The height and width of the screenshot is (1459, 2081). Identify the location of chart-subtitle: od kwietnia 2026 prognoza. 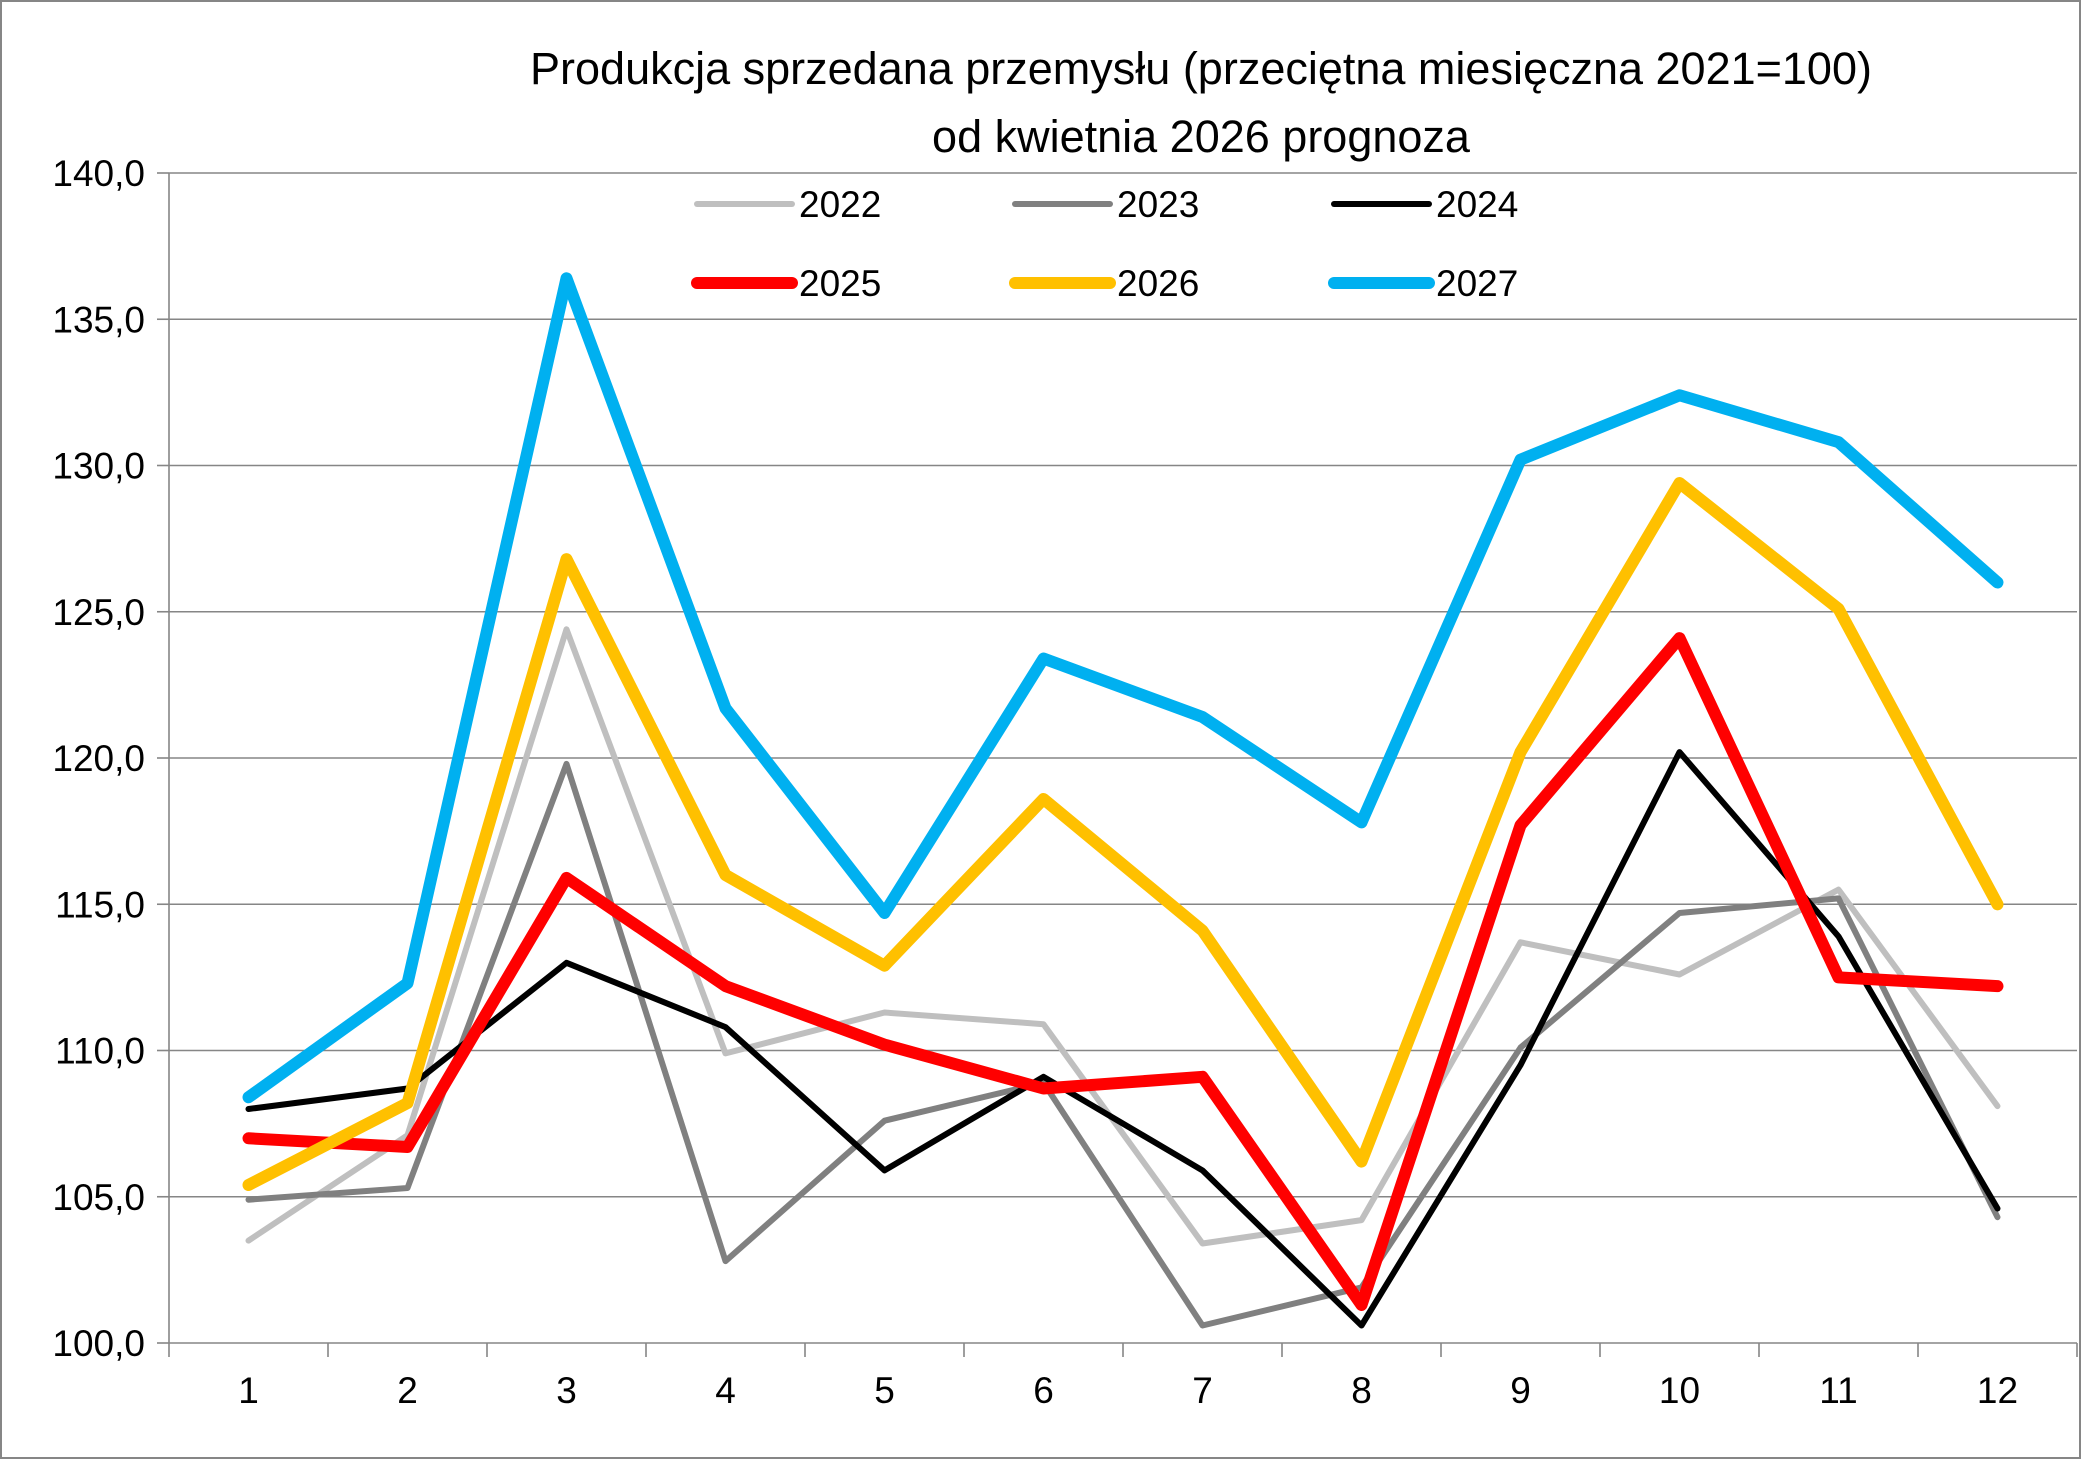
(1201, 136).